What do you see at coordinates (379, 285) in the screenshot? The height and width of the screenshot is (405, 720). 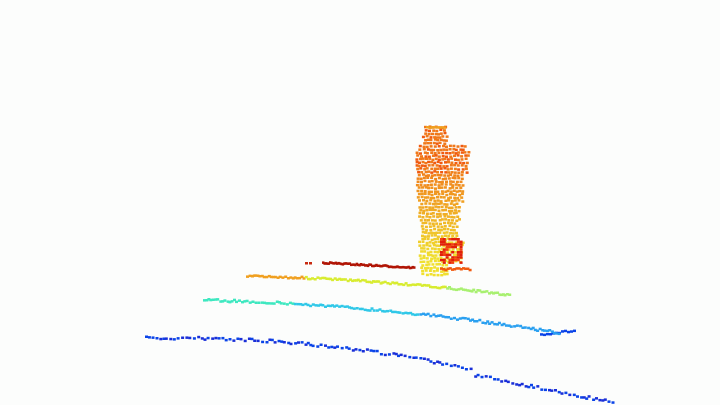 I see `ring-far` at bounding box center [379, 285].